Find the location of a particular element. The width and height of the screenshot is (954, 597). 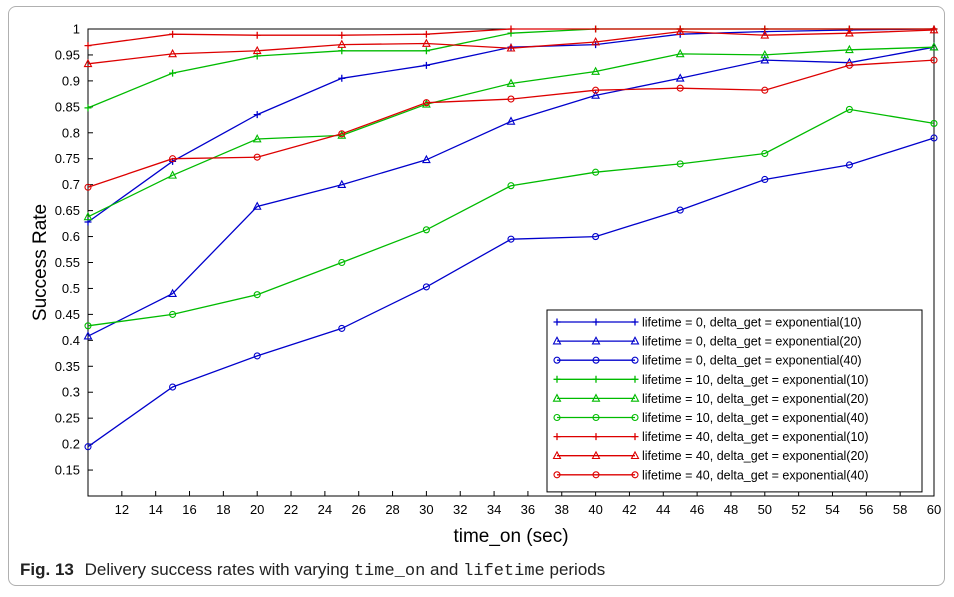

x-tick-label: 42 is located at coordinates (629, 509).